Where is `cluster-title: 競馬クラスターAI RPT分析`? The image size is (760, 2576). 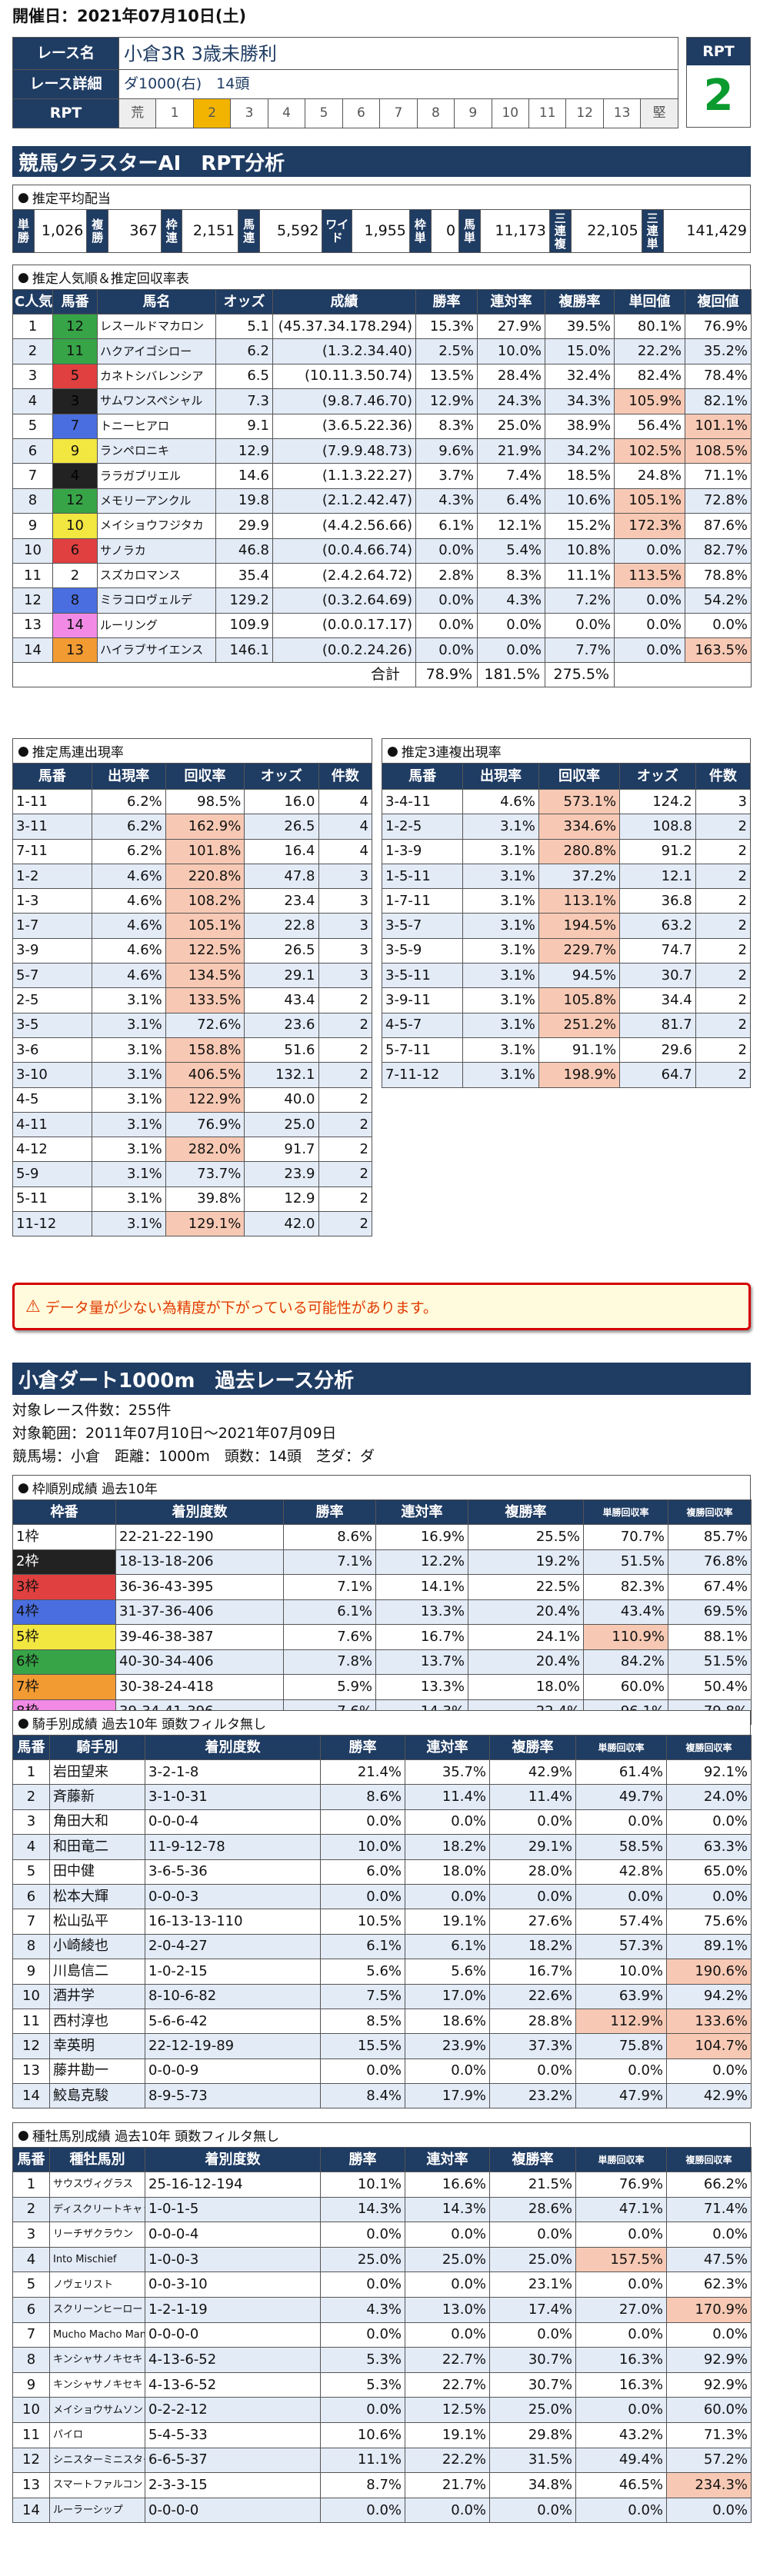 cluster-title: 競馬クラスターAI RPT分析 is located at coordinates (381, 161).